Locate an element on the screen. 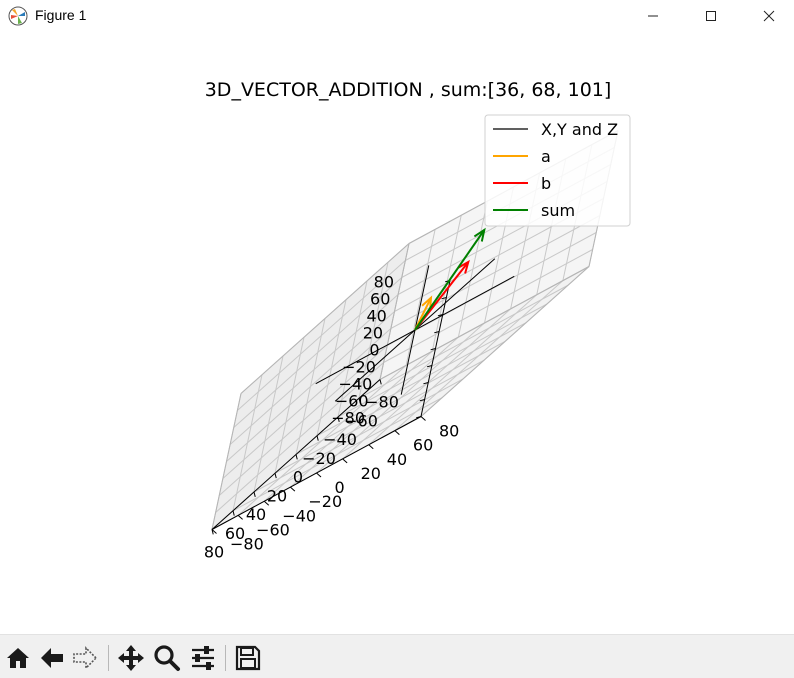  x-tick-label: 80 is located at coordinates (214, 552).